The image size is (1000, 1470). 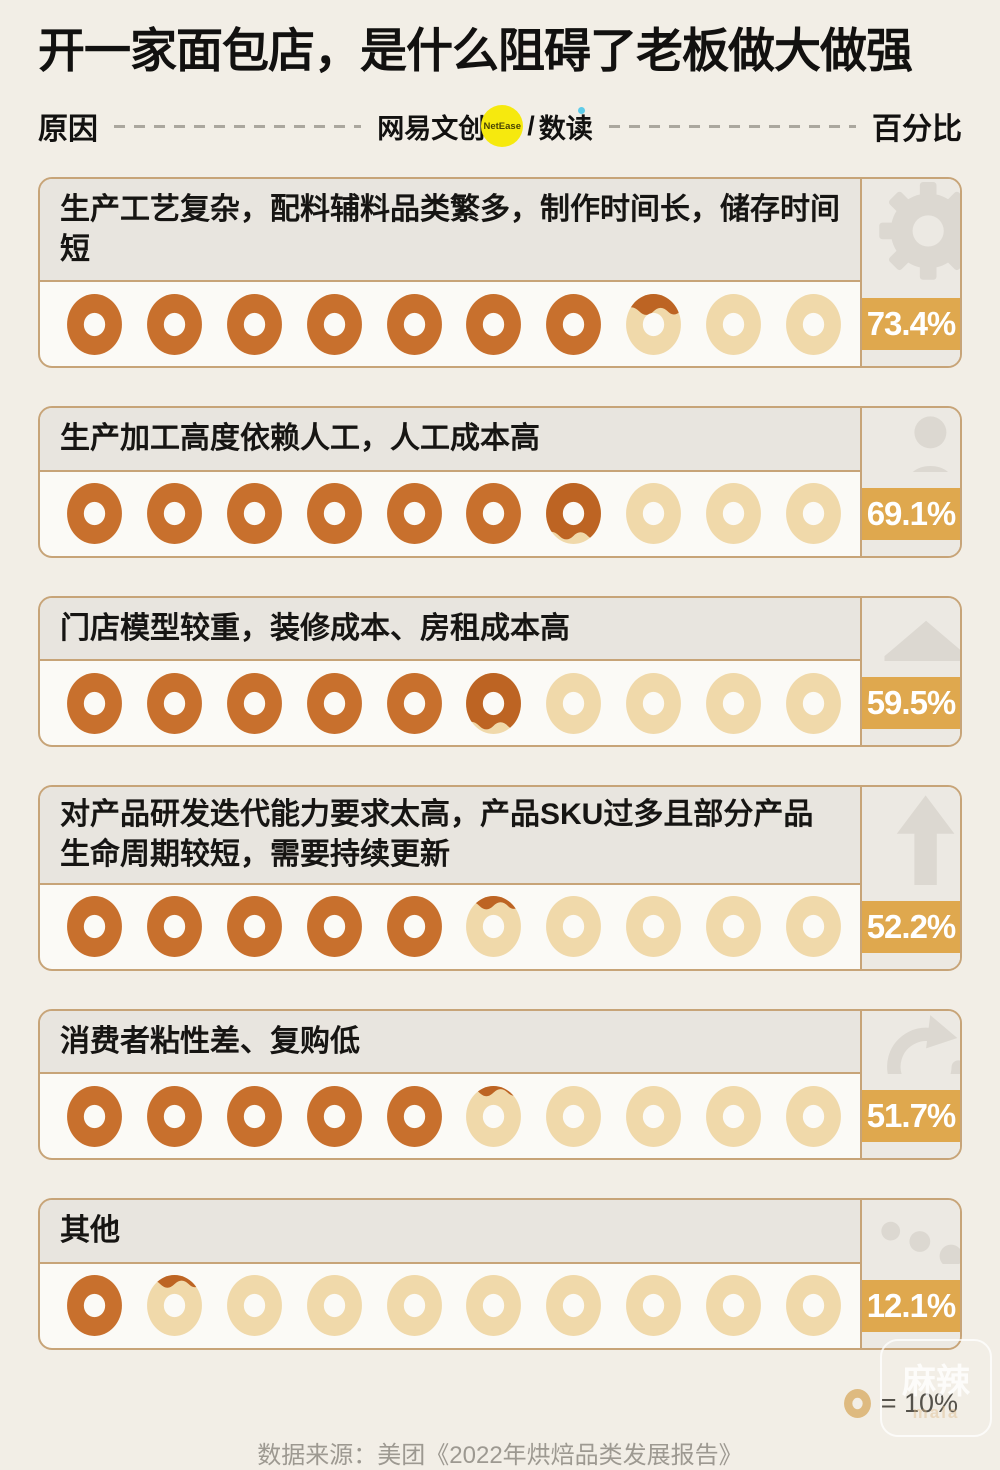 What do you see at coordinates (911, 1305) in the screenshot?
I see `percent-value: 12.1%` at bounding box center [911, 1305].